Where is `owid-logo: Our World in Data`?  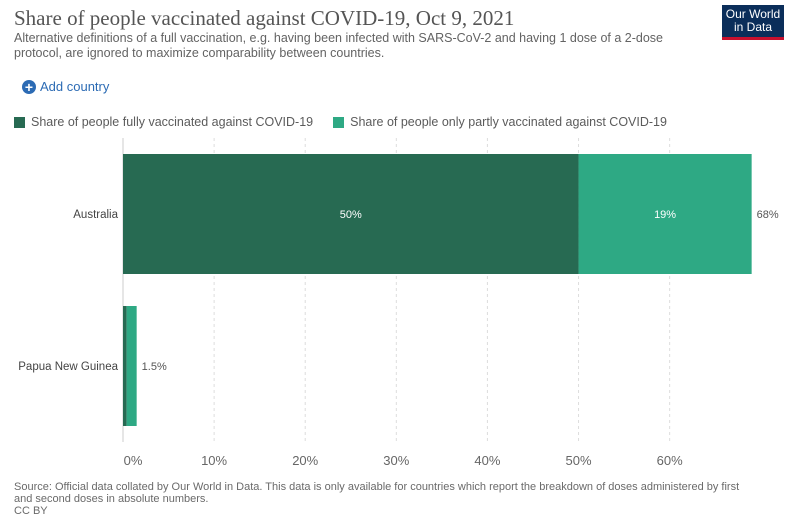 owid-logo: Our World in Data is located at coordinates (753, 22).